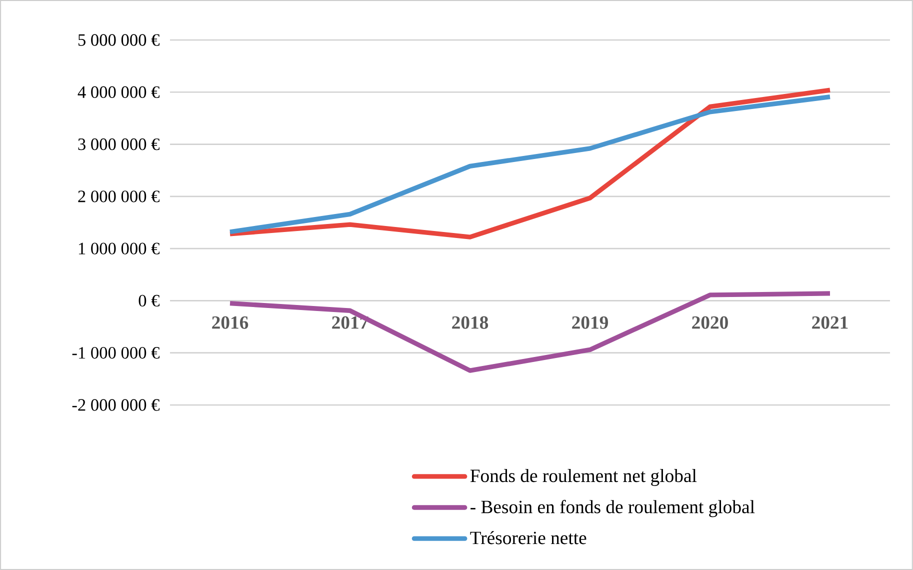 Image resolution: width=913 pixels, height=570 pixels. Describe the element at coordinates (116, 405) in the screenshot. I see `y-tick-label: -2 000 000 €` at that location.